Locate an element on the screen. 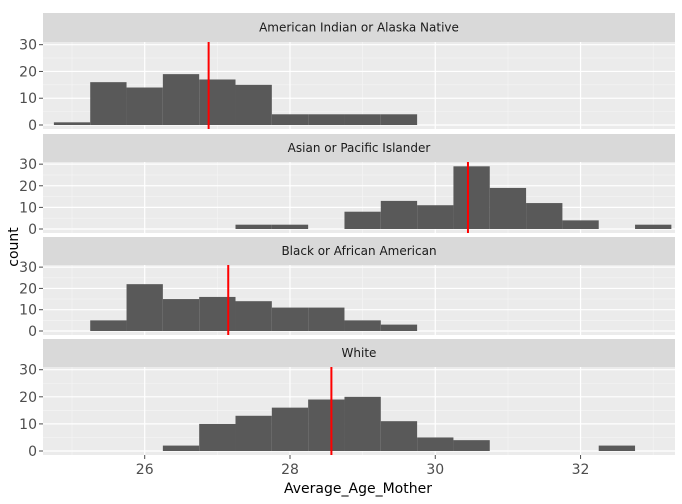 The height and width of the screenshot is (504, 682). x-tick-label: 30 is located at coordinates (435, 470).